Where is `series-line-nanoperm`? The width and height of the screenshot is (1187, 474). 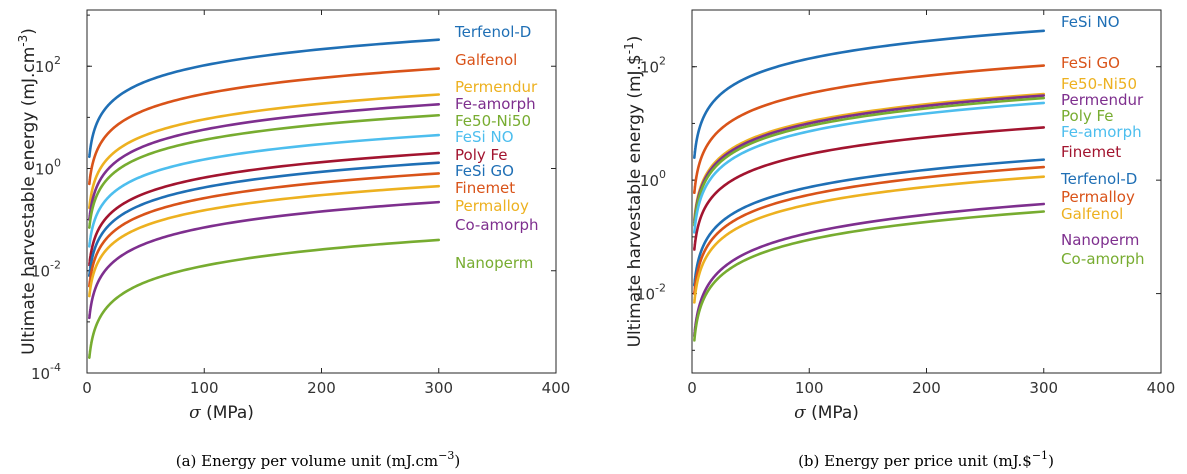
series-line-nanoperm is located at coordinates (264, 298).